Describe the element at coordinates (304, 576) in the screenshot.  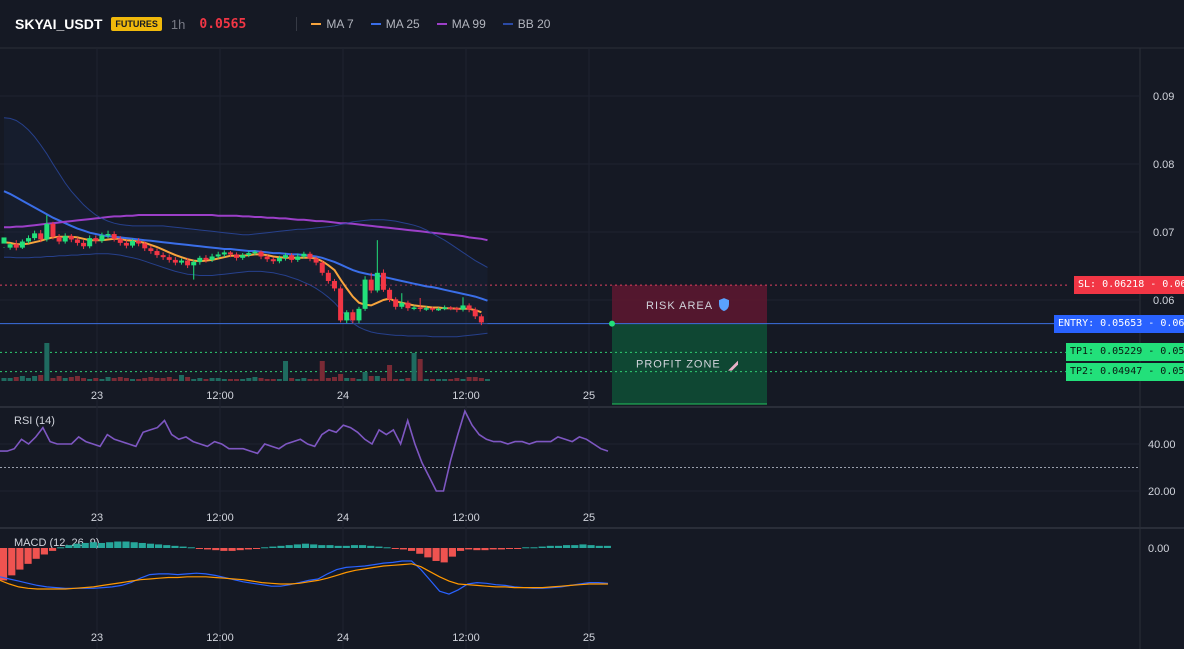
I see `macd-line-signal` at that location.